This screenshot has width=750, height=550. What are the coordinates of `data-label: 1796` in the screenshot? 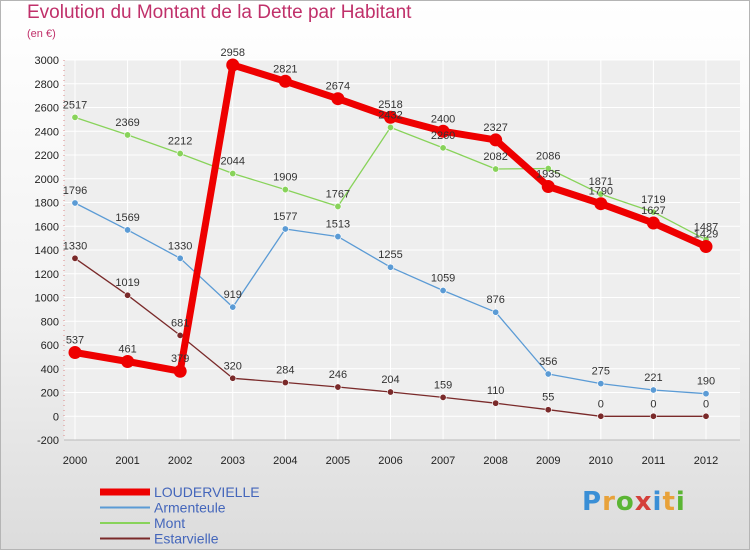 It's located at (75, 191).